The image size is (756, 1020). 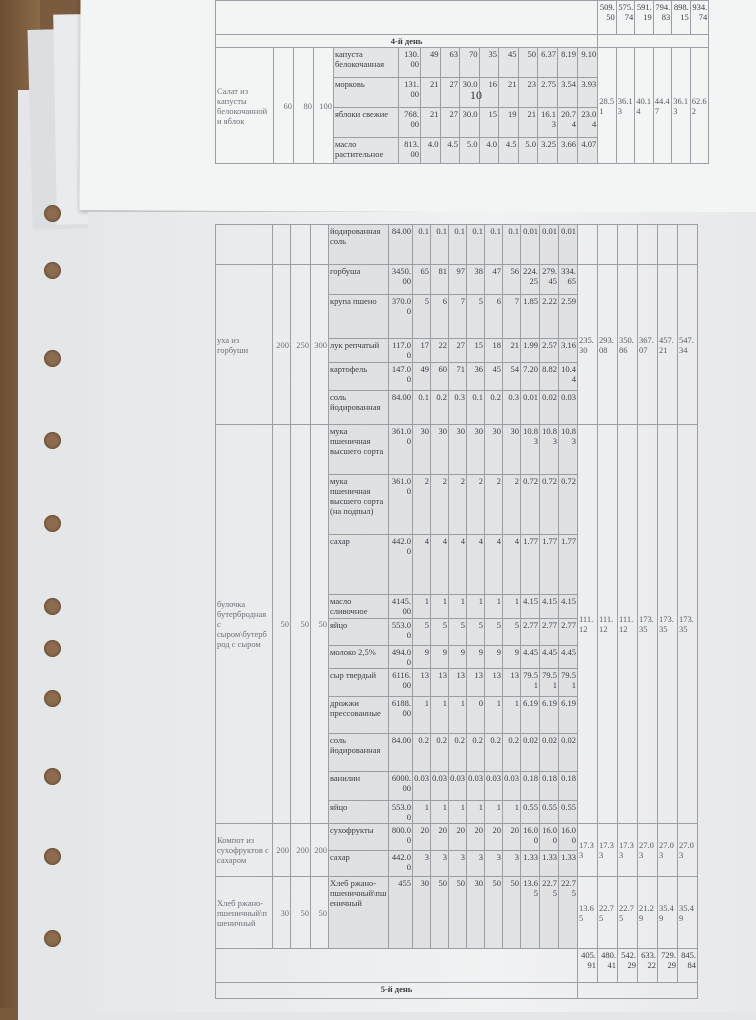 What do you see at coordinates (400, 279) in the screenshot?
I see `ingredient-price: 3450.00` at bounding box center [400, 279].